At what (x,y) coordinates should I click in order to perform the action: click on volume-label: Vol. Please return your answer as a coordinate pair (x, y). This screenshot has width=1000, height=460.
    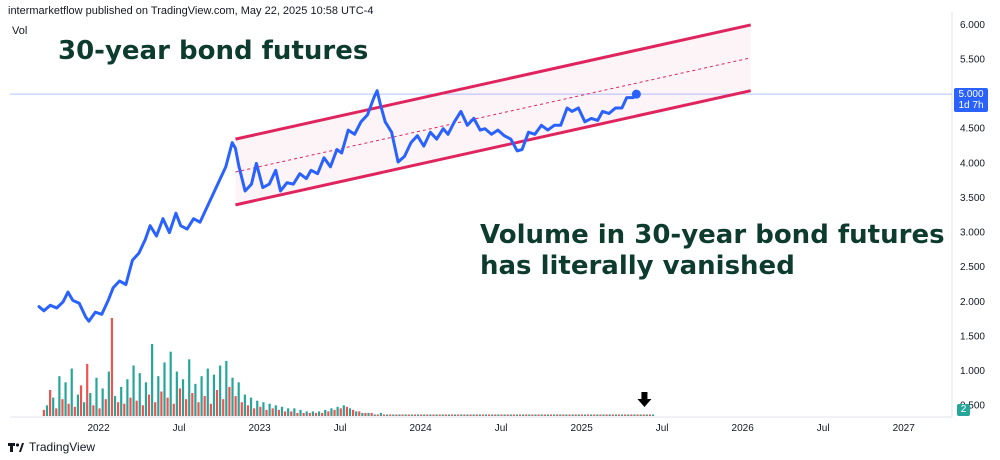
    Looking at the image, I should click on (20, 31).